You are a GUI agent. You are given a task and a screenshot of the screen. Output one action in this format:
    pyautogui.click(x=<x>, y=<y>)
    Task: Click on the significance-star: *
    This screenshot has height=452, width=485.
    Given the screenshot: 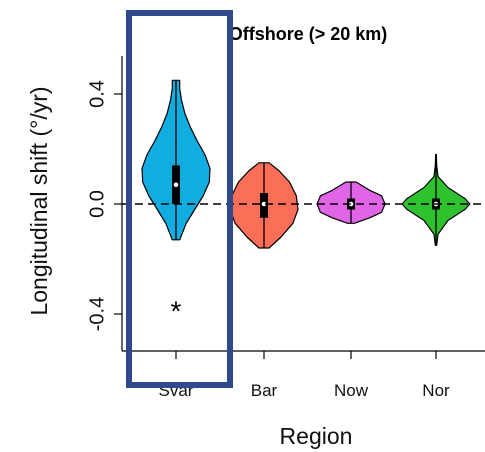 What is the action you would take?
    pyautogui.click(x=176, y=311)
    